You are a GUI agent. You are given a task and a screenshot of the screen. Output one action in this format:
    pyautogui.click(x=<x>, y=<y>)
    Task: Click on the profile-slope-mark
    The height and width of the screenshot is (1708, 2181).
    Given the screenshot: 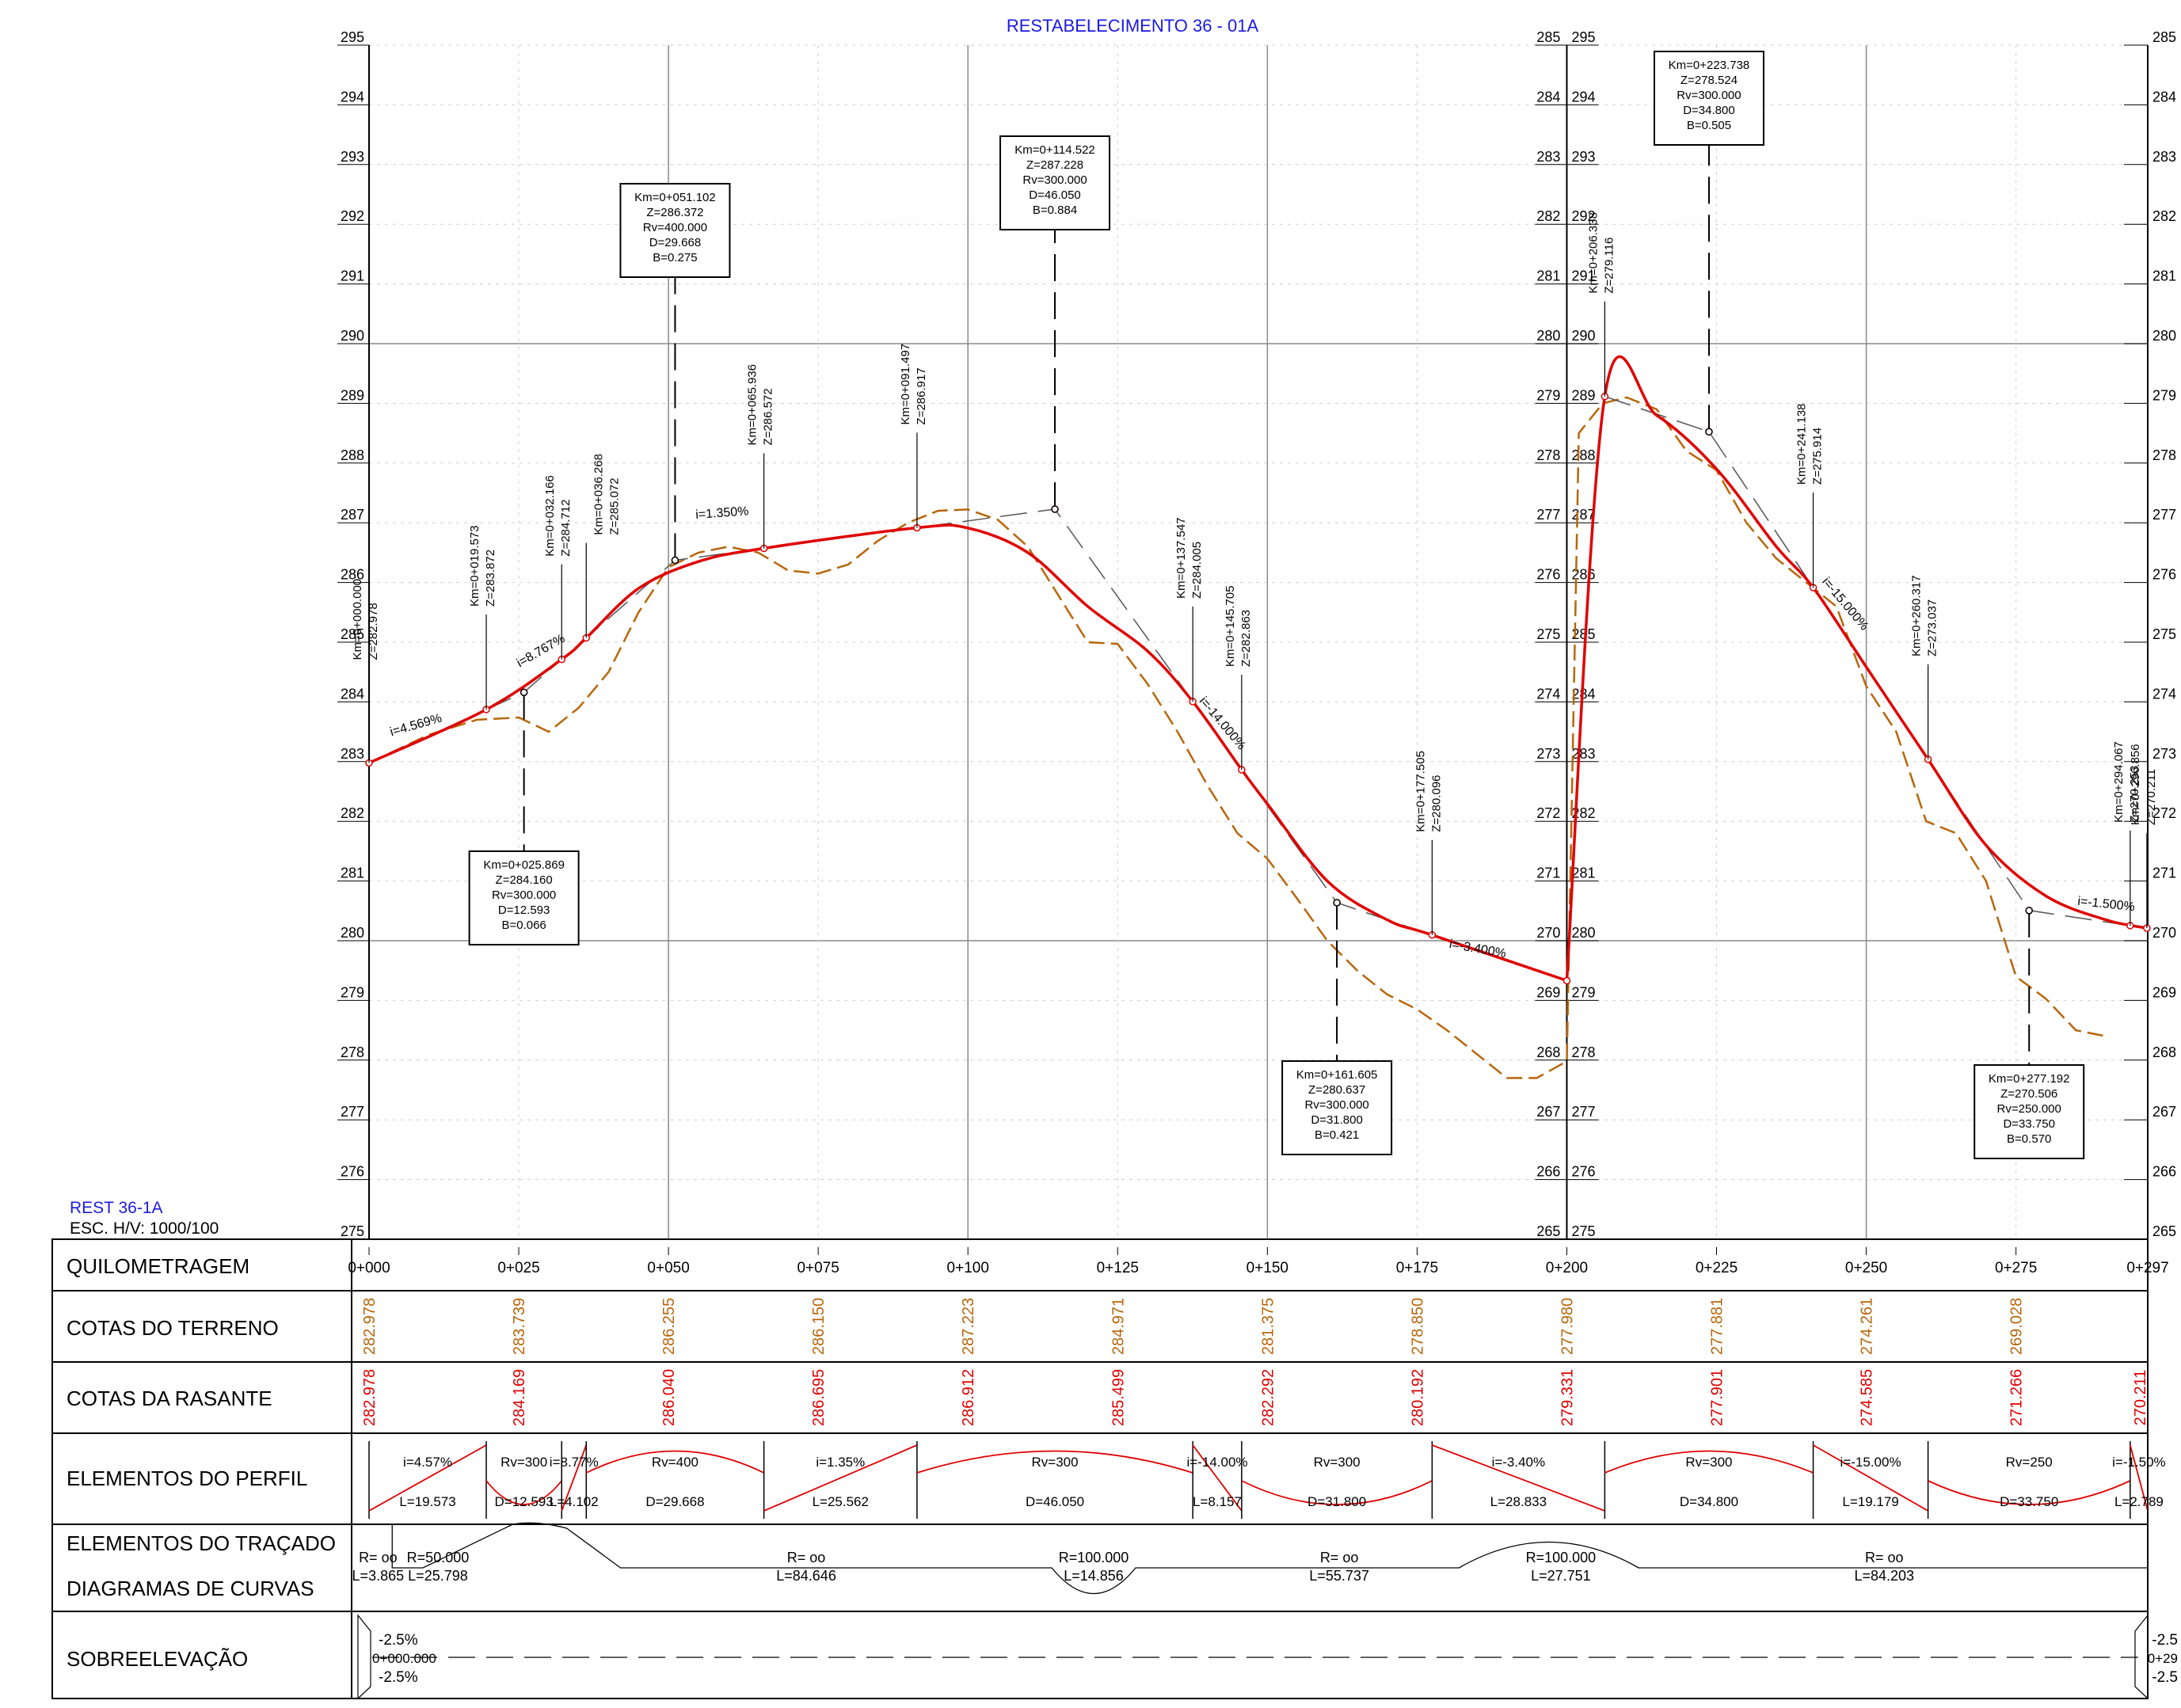 What is the action you would take?
    pyautogui.click(x=428, y=1478)
    